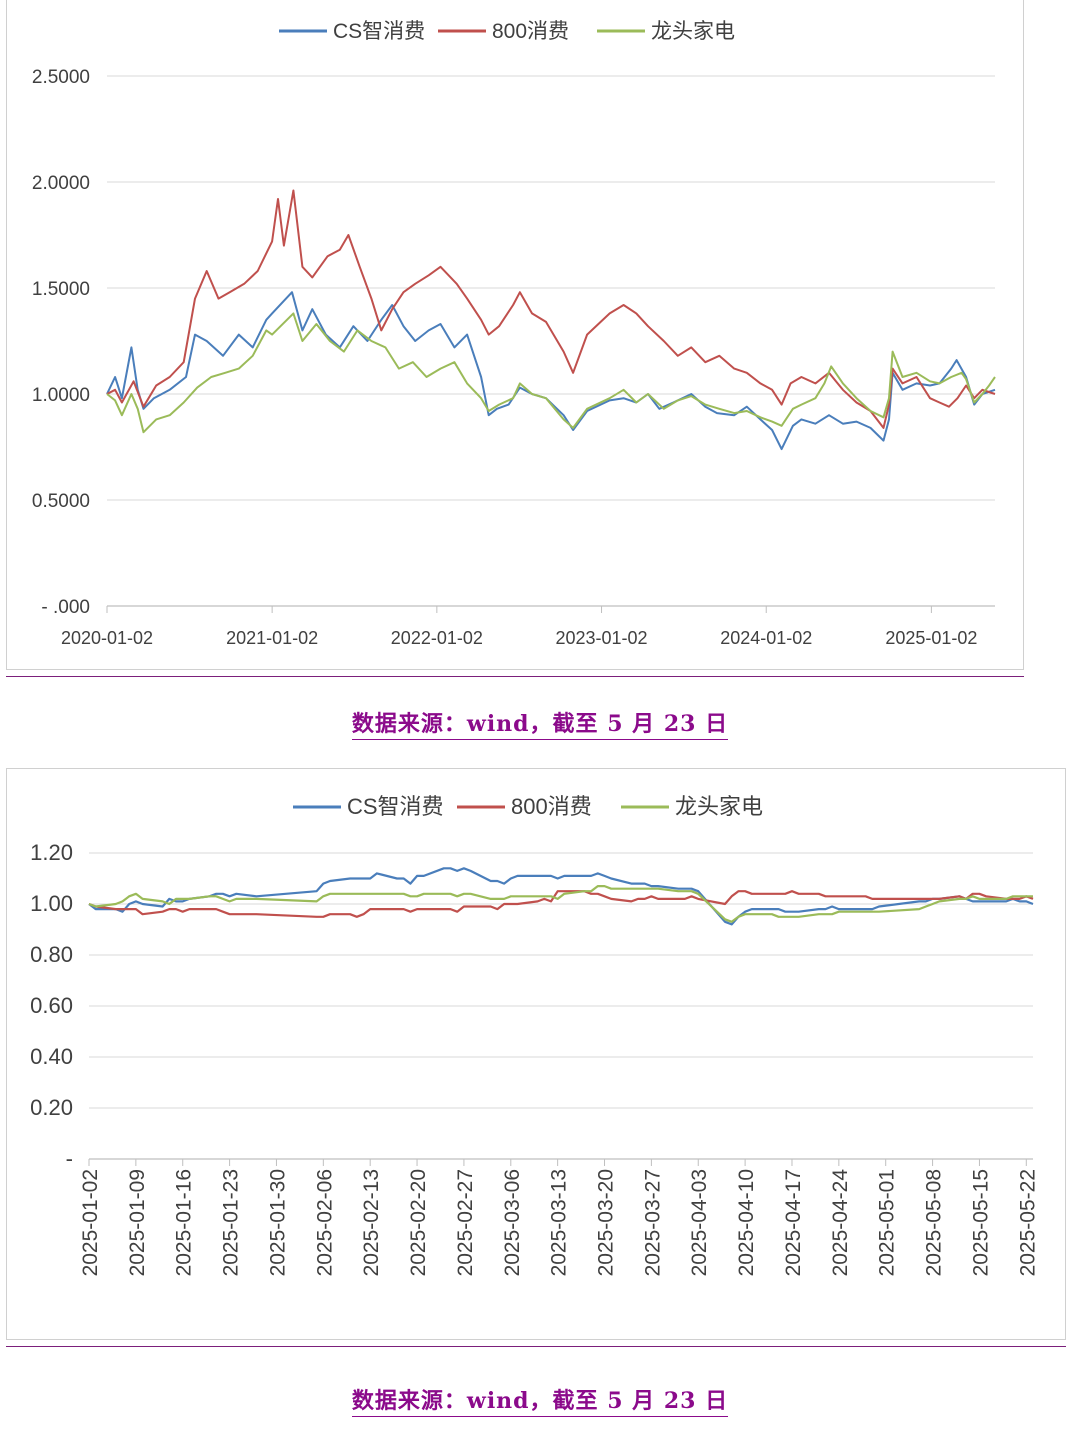 This screenshot has height=1432, width=1080. Describe the element at coordinates (512, 1222) in the screenshot. I see `x-tick-label: 2025-03-06` at that location.